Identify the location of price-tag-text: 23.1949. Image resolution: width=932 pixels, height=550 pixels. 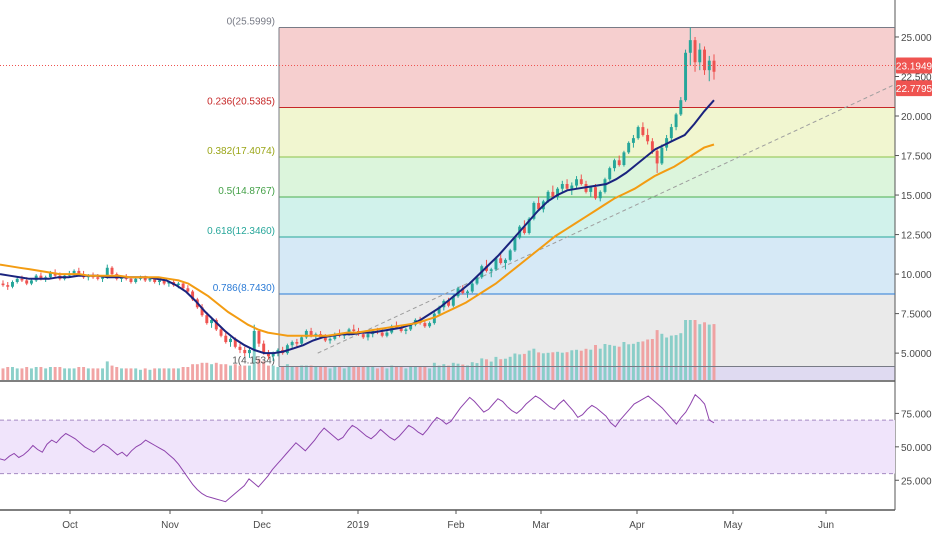
(914, 67).